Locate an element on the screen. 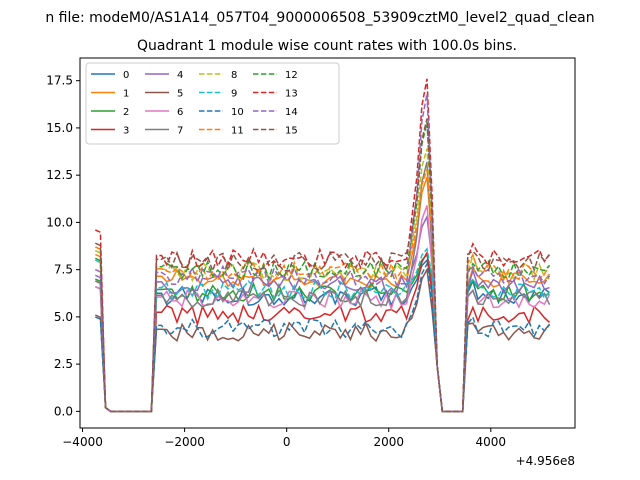  legend-label-10: 10 is located at coordinates (237, 112).